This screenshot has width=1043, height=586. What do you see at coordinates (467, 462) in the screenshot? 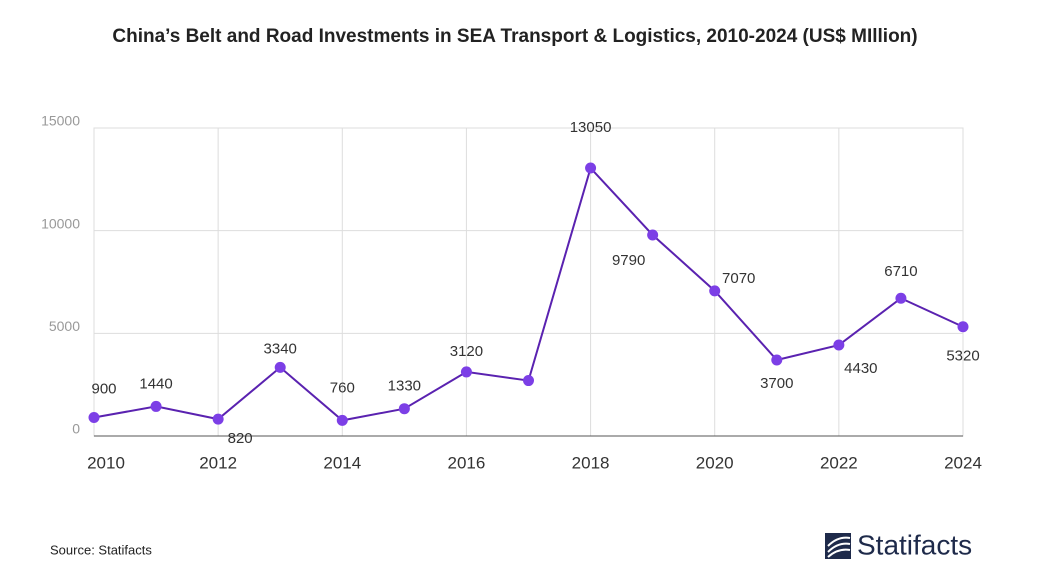
I see `x-tick-label: 2016` at bounding box center [467, 462].